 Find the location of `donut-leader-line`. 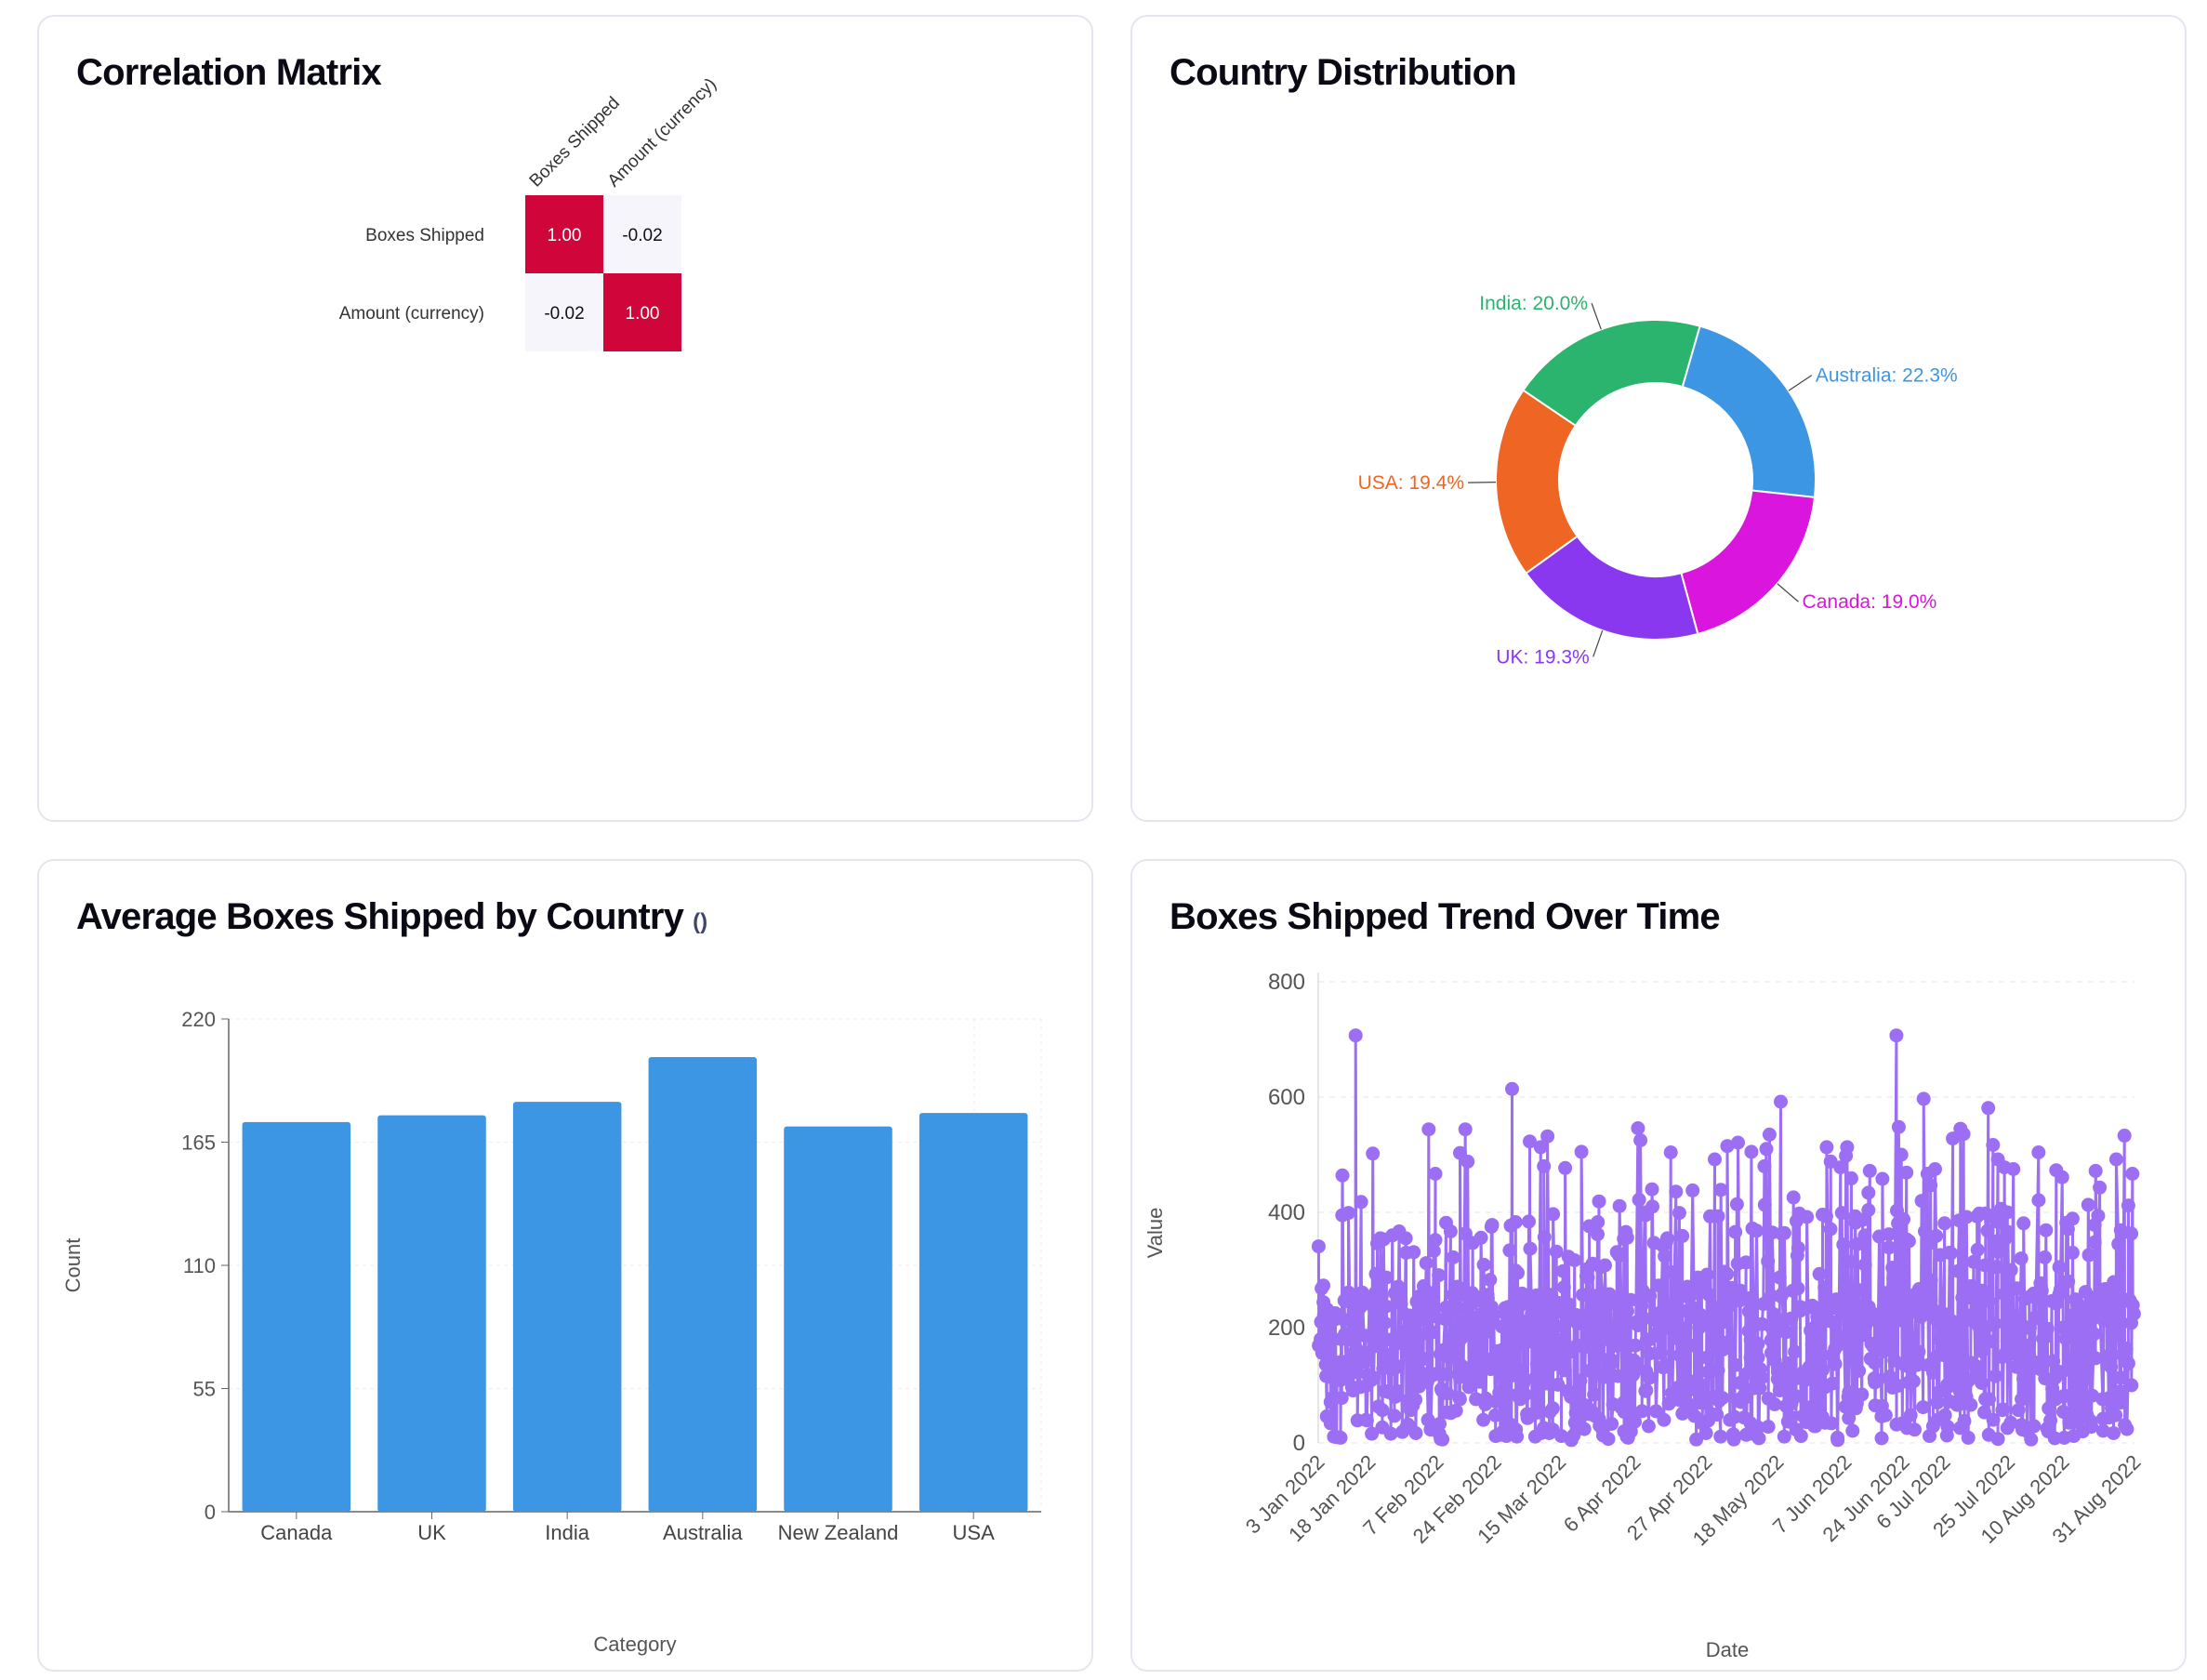

donut-leader-line is located at coordinates (1597, 316).